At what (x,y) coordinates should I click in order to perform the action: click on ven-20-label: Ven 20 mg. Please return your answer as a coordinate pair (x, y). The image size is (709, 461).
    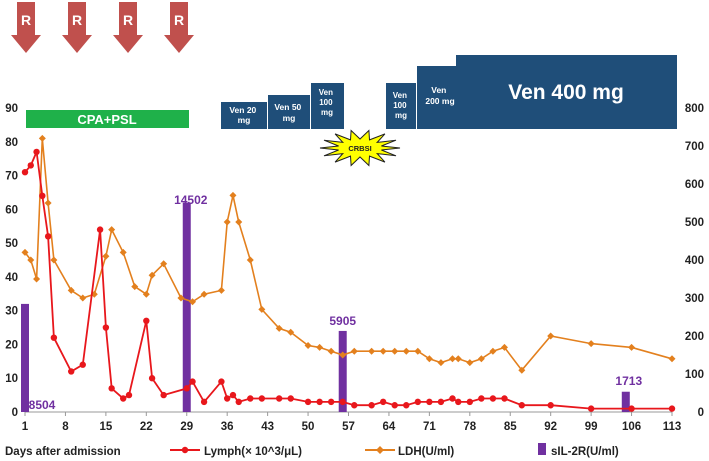
    Looking at the image, I should click on (243, 115).